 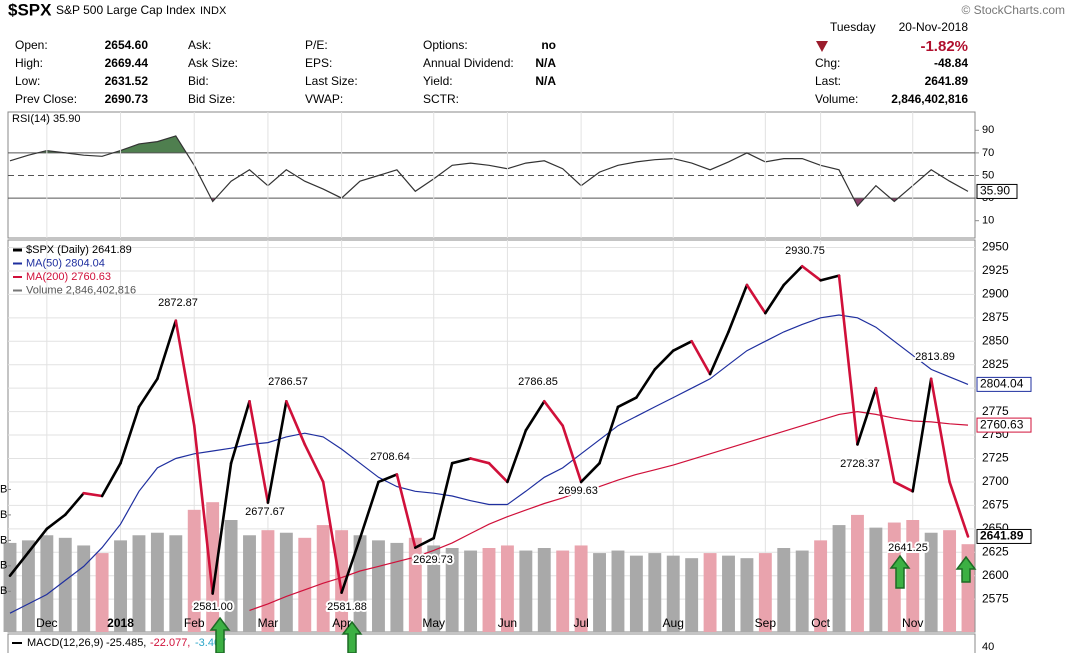 I want to click on field-label: Annual Dividend:, so click(x=468, y=63).